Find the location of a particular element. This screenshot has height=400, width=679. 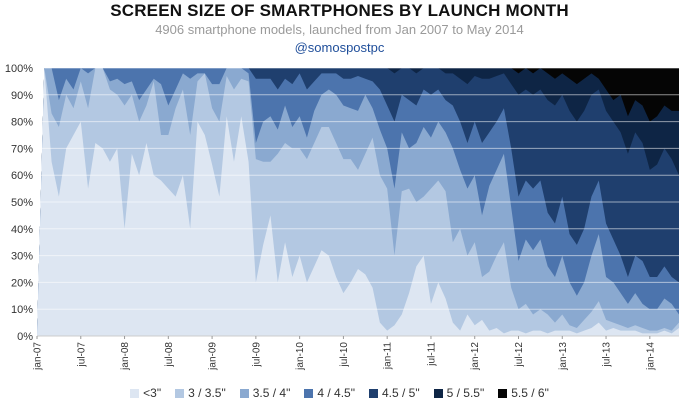

legend-item: 5 / 5.5" is located at coordinates (459, 393).